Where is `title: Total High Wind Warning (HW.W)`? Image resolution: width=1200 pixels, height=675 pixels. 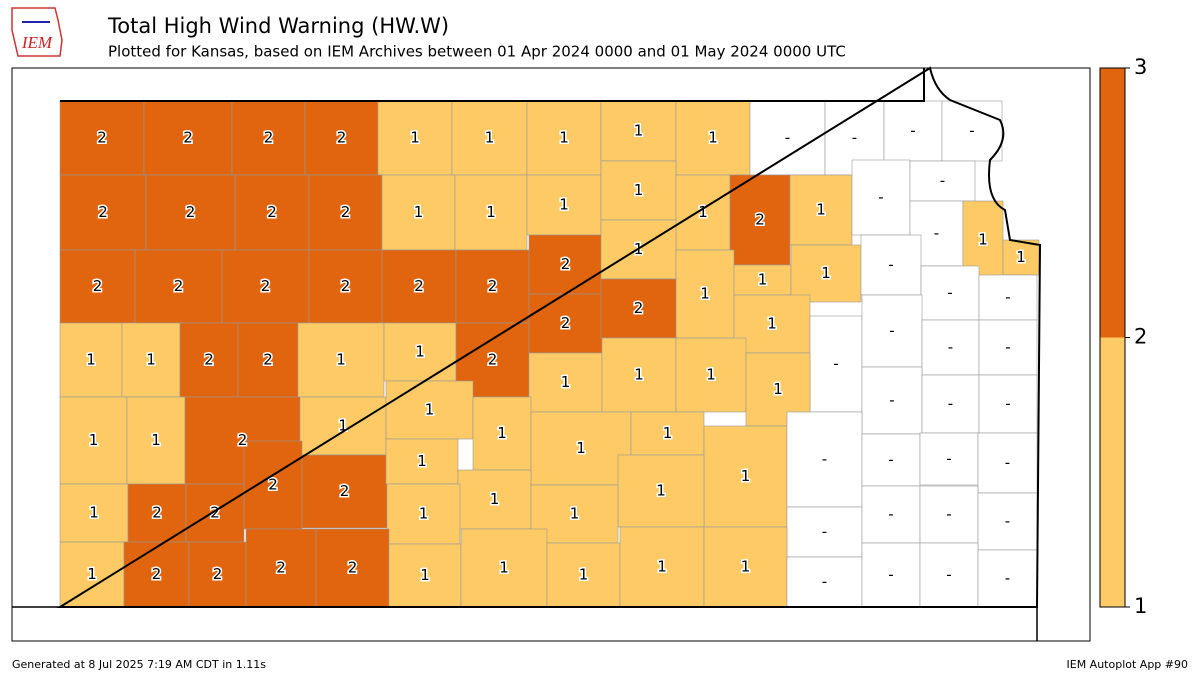
title: Total High Wind Warning (HW.W) is located at coordinates (278, 26).